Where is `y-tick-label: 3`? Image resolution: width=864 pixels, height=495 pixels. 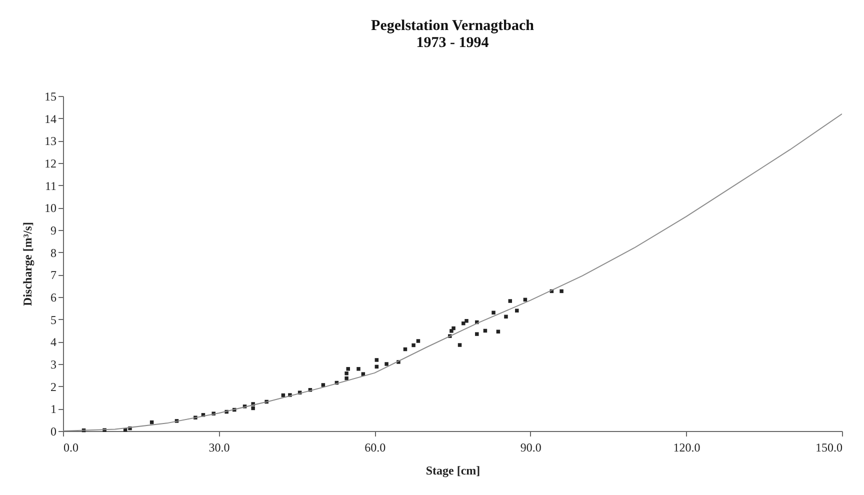
y-tick-label: 3 is located at coordinates (53, 365).